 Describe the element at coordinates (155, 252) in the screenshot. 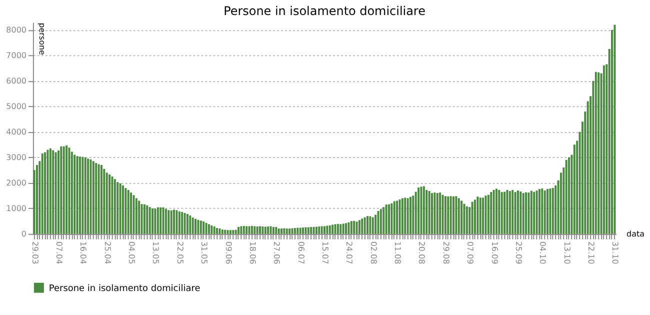

I see `x-tick-label: 13.05` at that location.